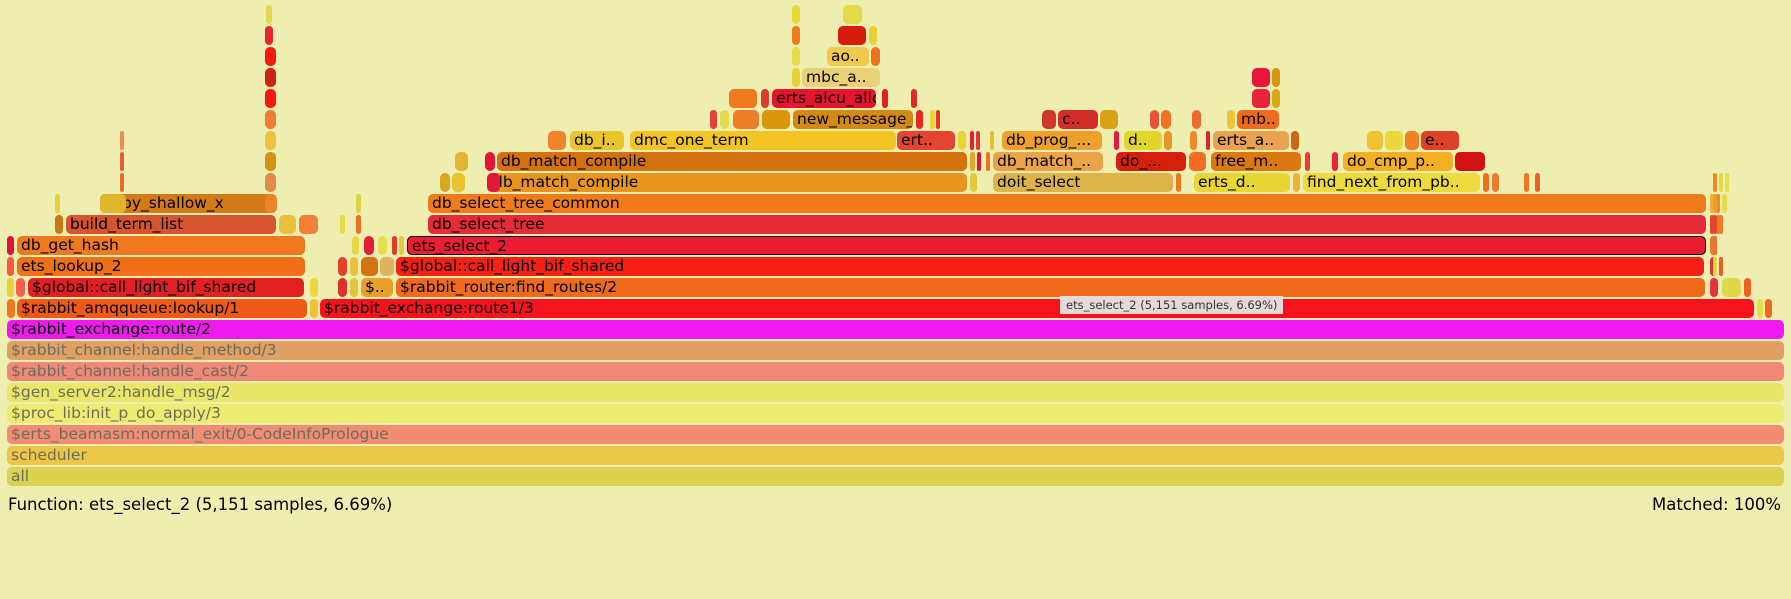 The image size is (1791, 599). Describe the element at coordinates (1251, 140) in the screenshot. I see `flame-frame: erts_a..` at that location.